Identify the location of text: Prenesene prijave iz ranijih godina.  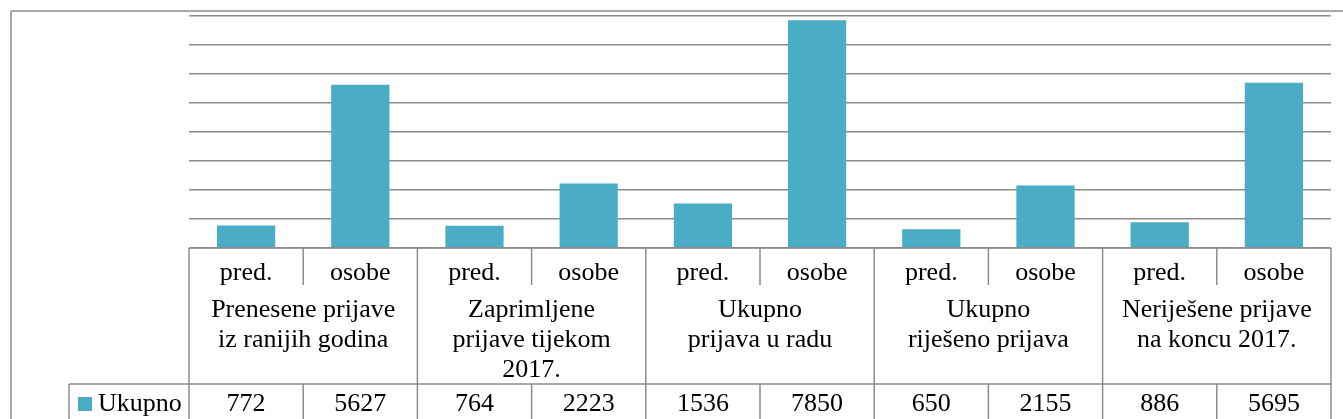
(303, 323).